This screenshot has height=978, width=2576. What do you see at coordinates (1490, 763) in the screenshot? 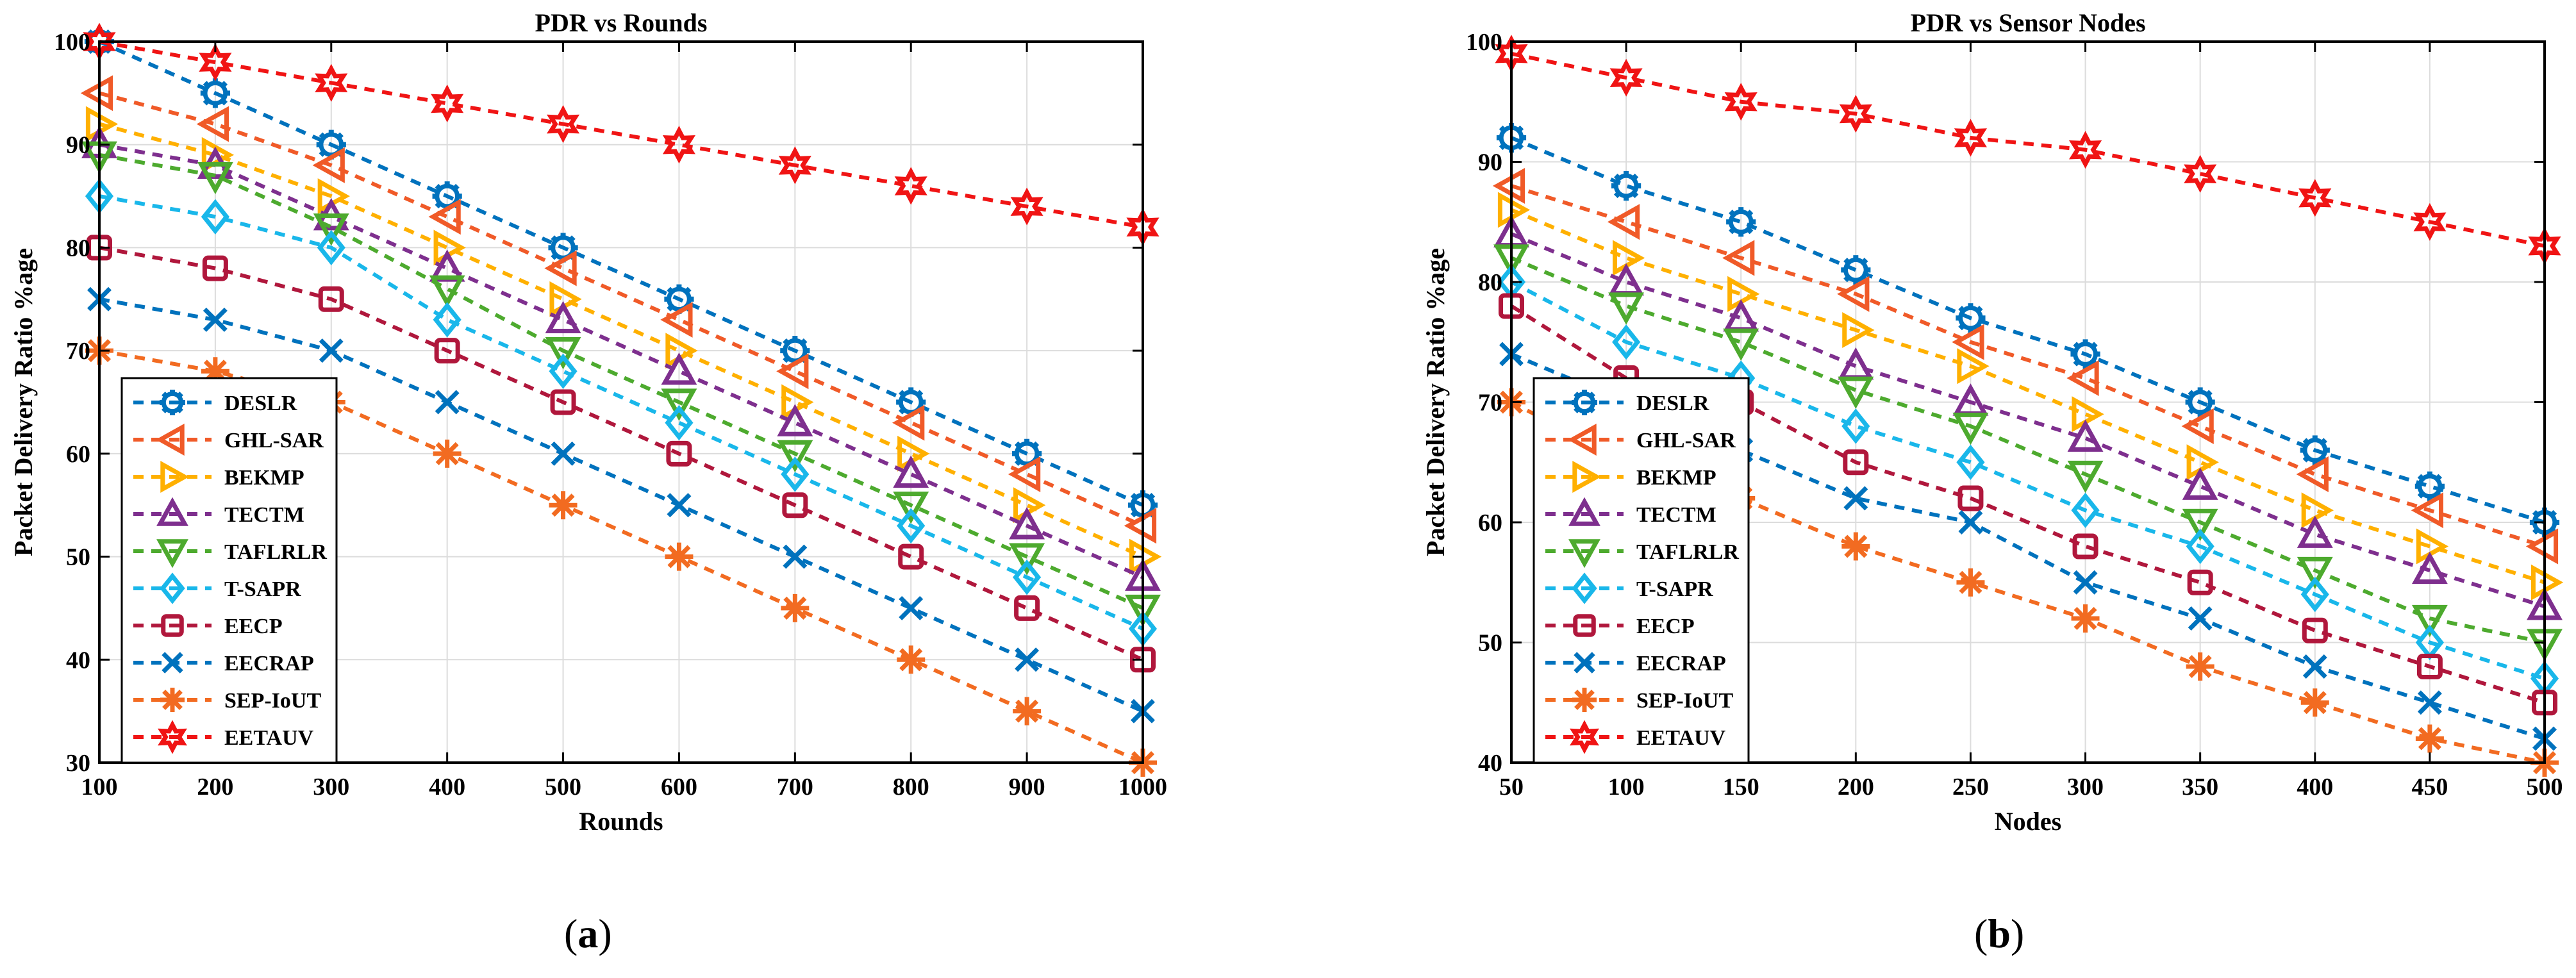
I see `y-tick-label: 40` at bounding box center [1490, 763].